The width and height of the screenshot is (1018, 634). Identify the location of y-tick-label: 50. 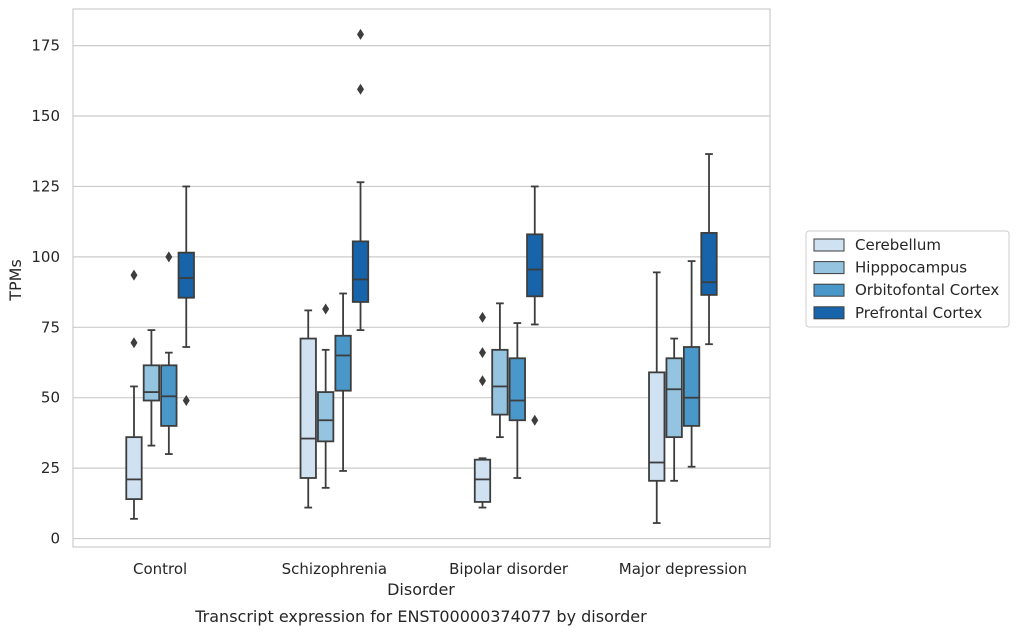
(50, 398).